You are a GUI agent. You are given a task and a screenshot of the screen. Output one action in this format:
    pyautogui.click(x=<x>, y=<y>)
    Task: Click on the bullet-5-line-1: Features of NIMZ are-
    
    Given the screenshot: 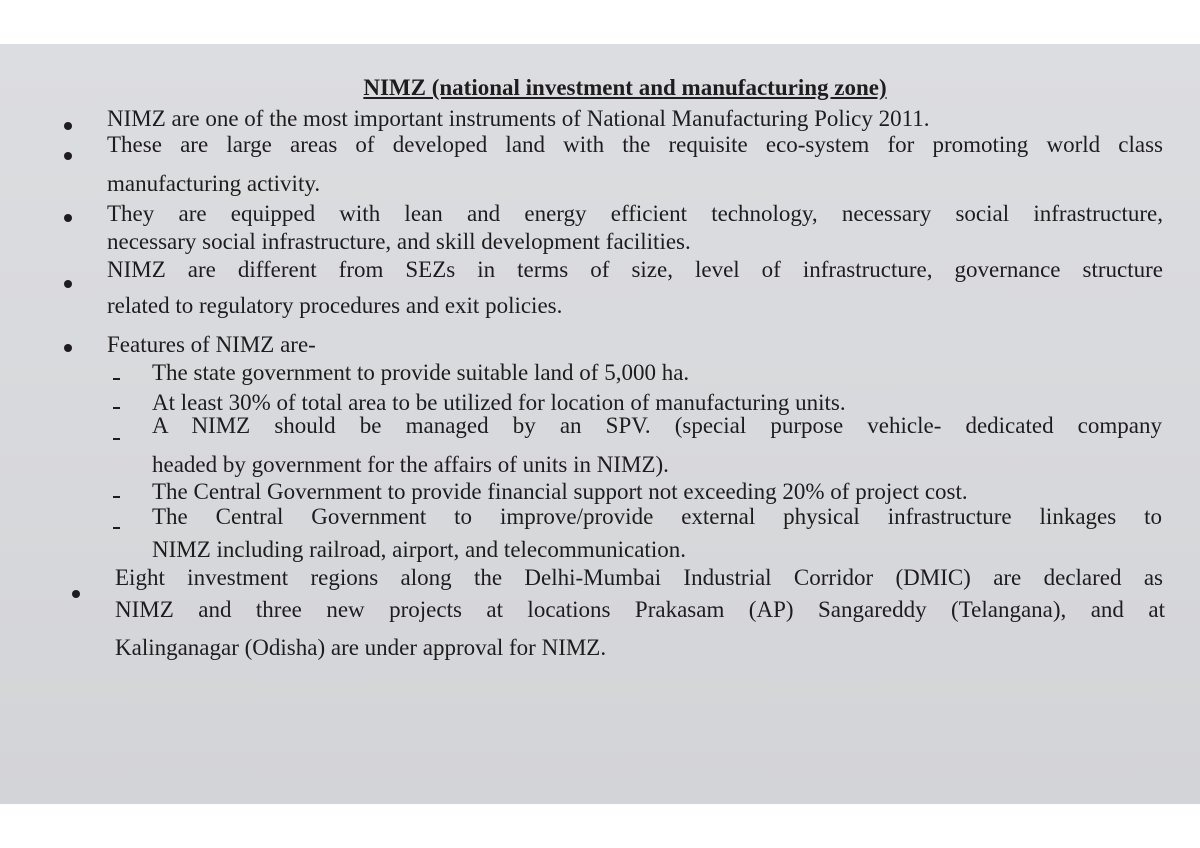 What is the action you would take?
    pyautogui.click(x=211, y=344)
    